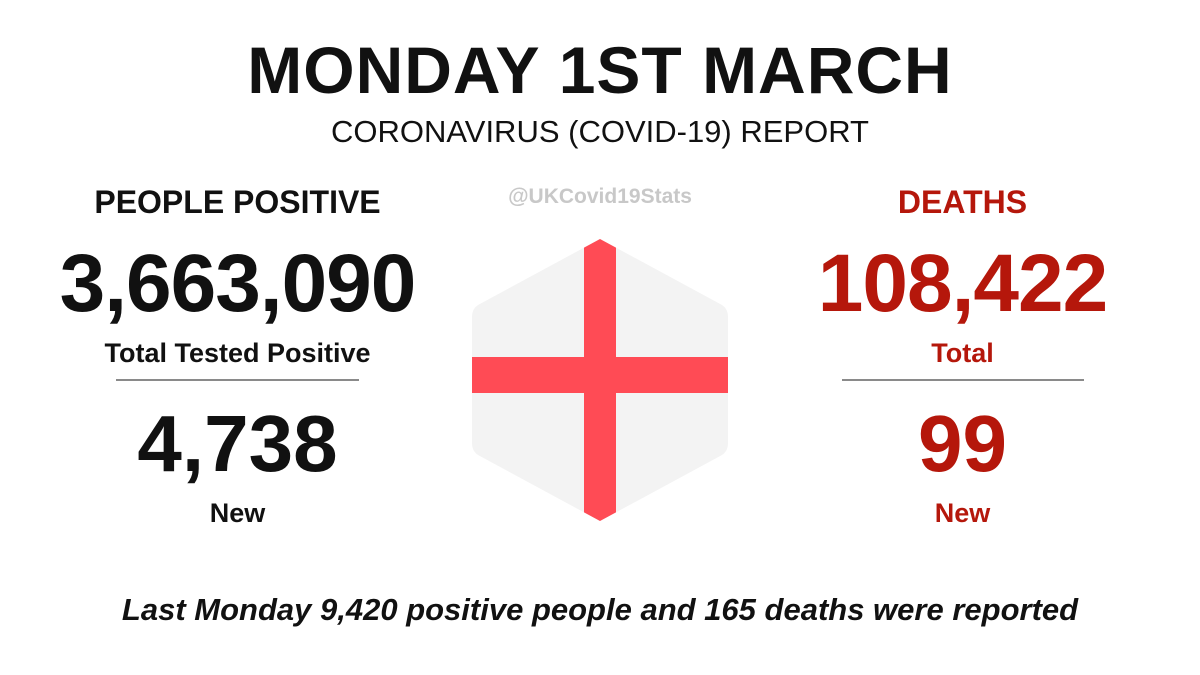 This screenshot has height=675, width=1200. What do you see at coordinates (237, 513) in the screenshot?
I see `positive-new-label: New` at bounding box center [237, 513].